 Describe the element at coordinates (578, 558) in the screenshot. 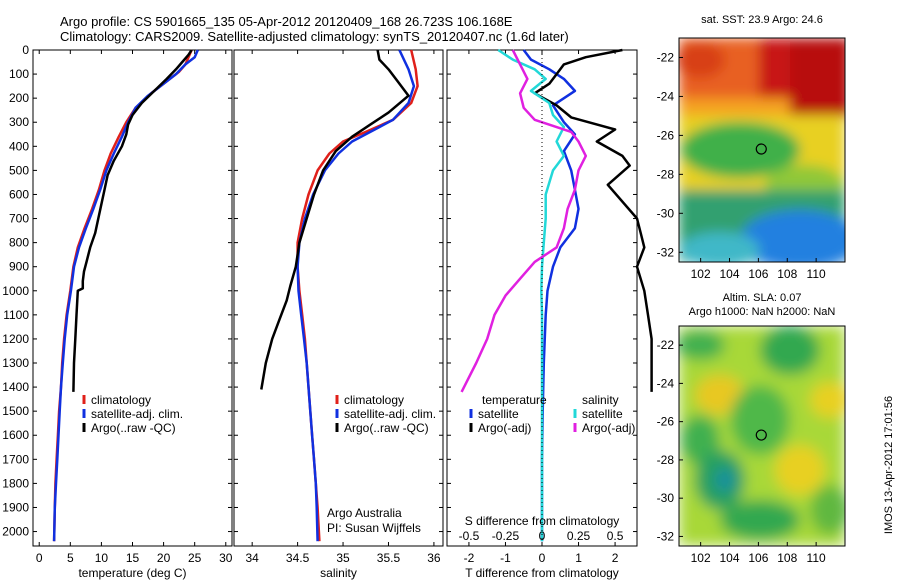

I see `x-tick-label: 1` at that location.